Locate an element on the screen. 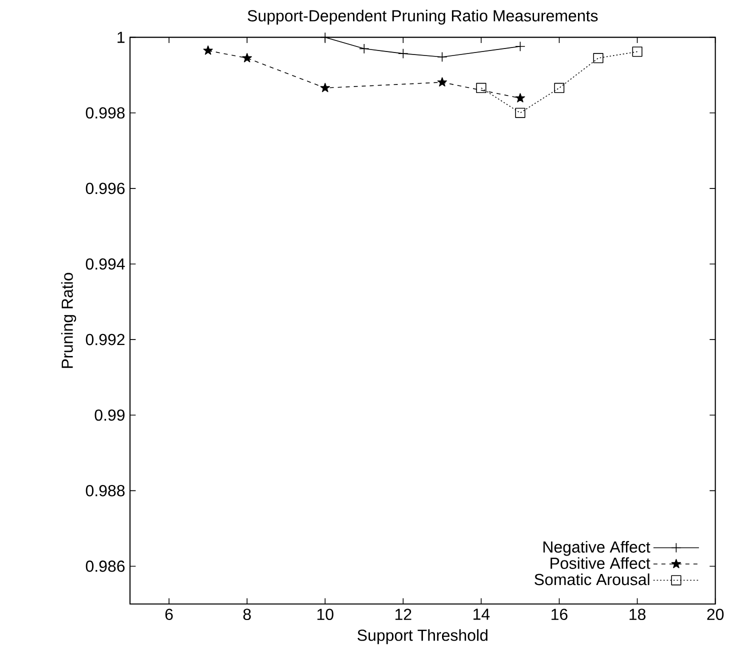 This screenshot has width=729, height=649. legend-label: Positive Affect is located at coordinates (600, 563).